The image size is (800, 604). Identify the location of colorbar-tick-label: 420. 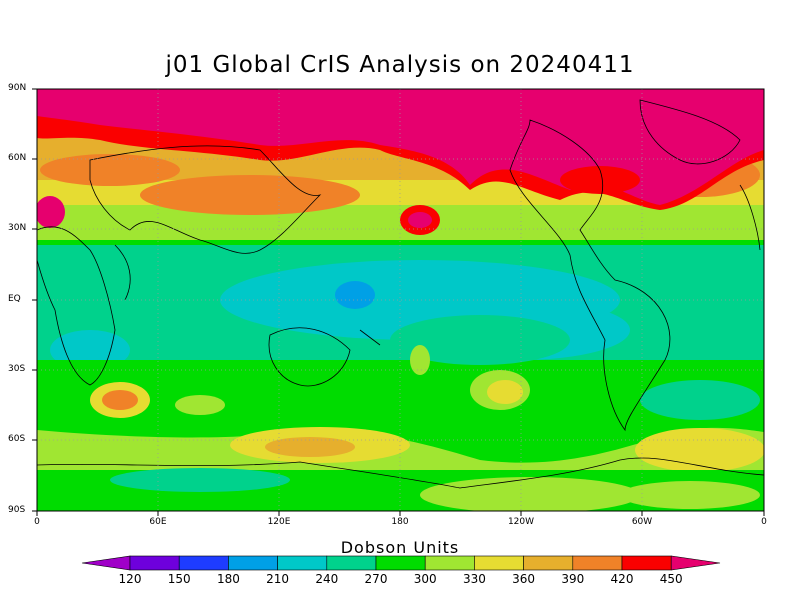
(622, 579).